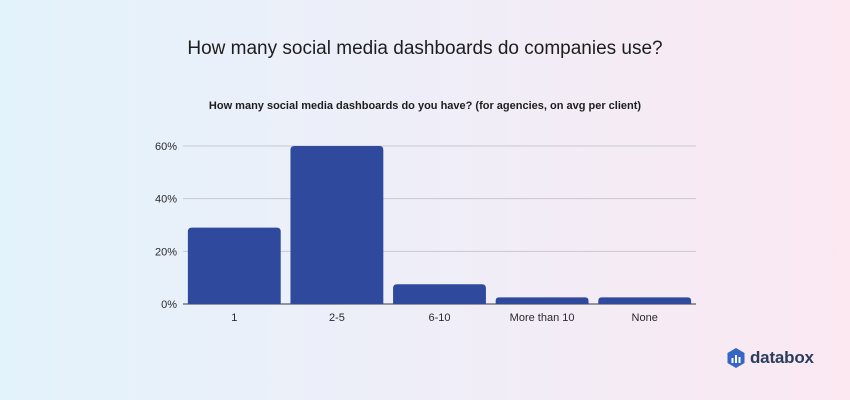  Describe the element at coordinates (234, 318) in the screenshot. I see `x-tick-label: 1` at that location.